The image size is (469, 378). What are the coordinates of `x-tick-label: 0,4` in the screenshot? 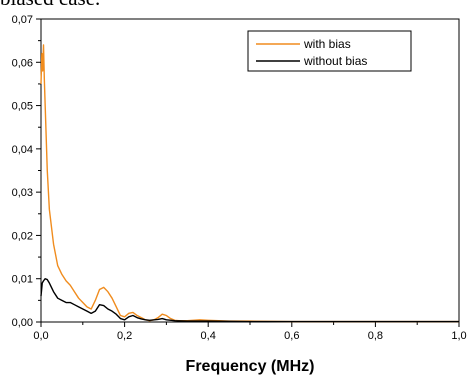 It's located at (208, 336).